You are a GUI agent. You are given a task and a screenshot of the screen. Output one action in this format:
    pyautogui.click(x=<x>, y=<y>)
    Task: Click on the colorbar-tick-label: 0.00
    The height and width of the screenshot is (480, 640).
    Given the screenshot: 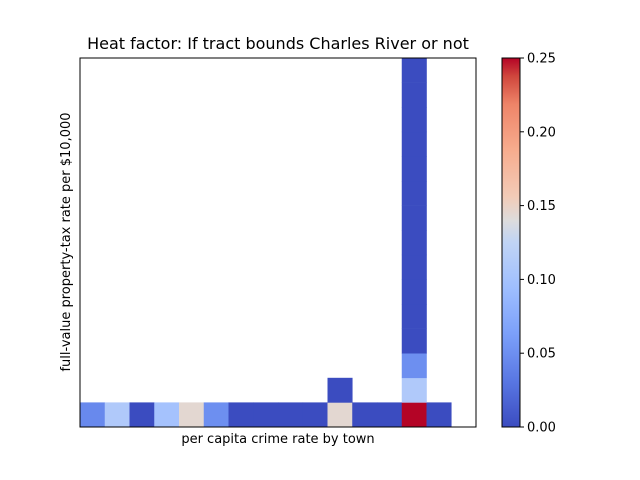 What is the action you would take?
    pyautogui.click(x=541, y=428)
    